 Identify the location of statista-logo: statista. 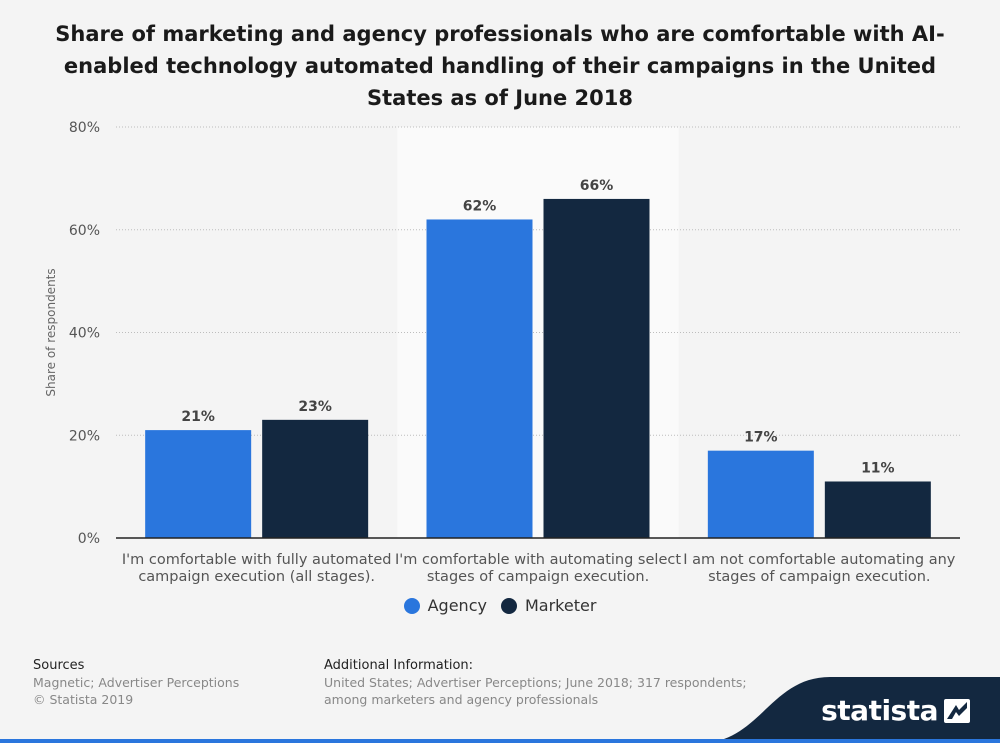
(895, 710).